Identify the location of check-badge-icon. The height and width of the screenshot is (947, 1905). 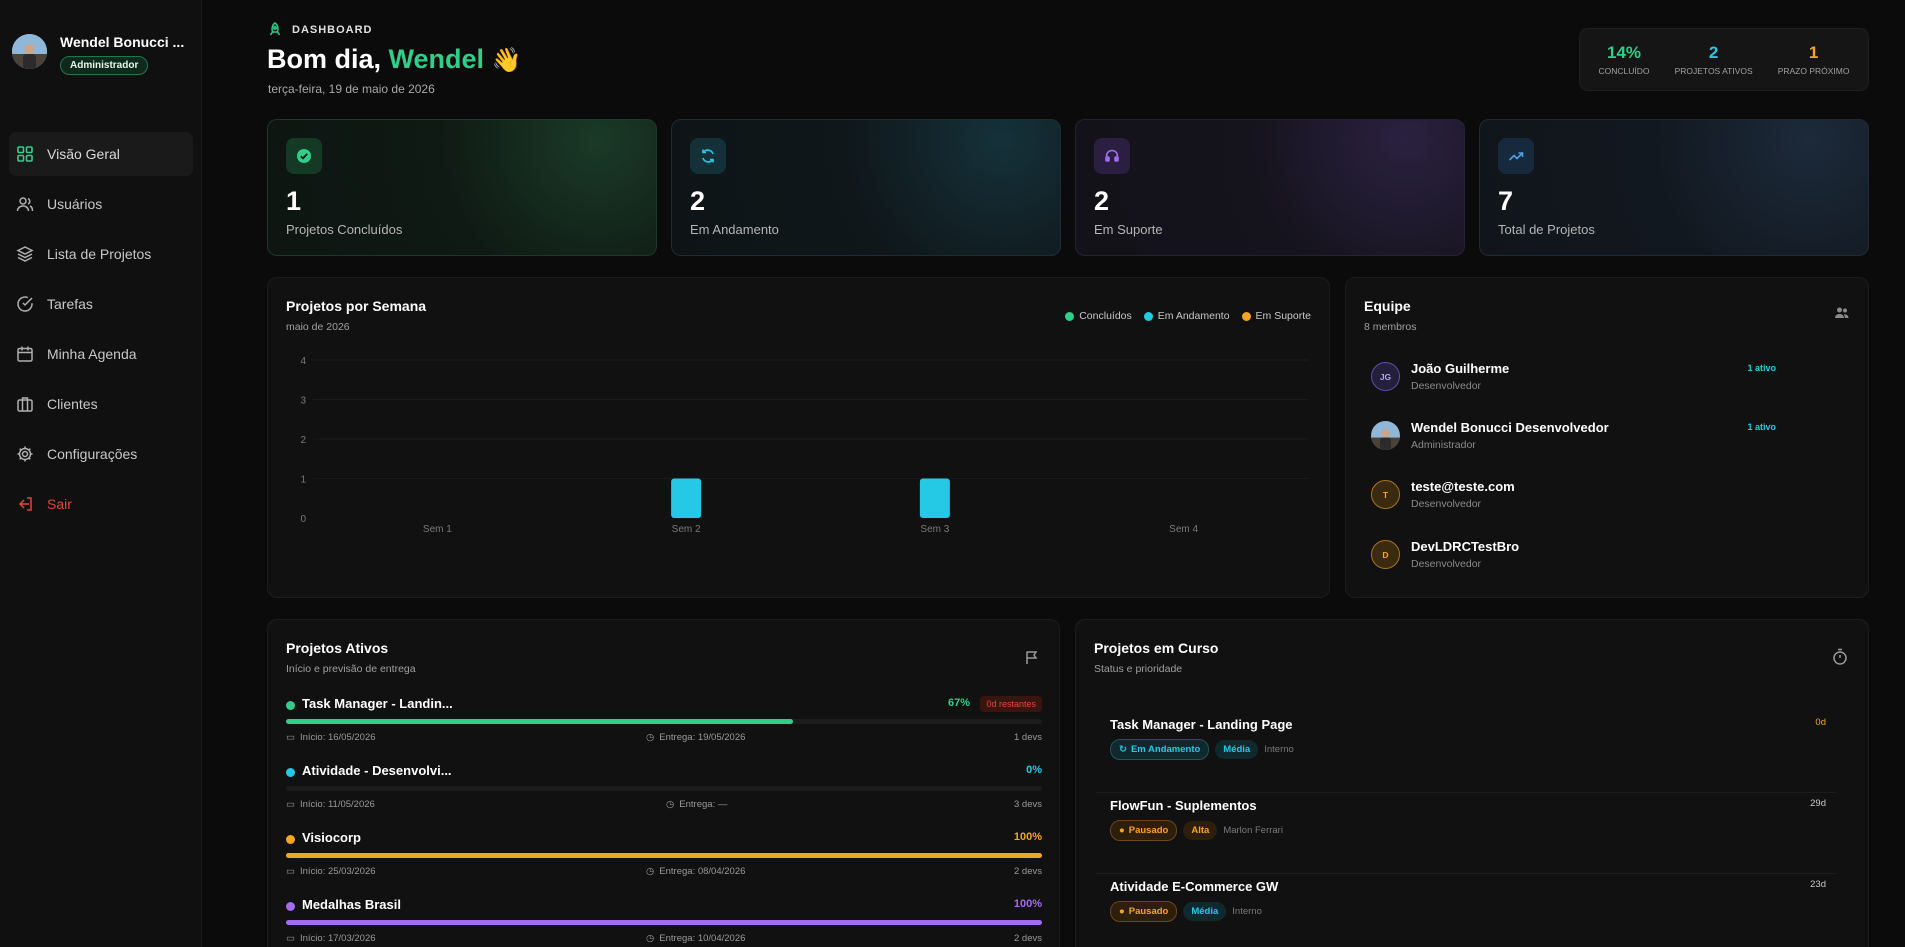
(304, 156).